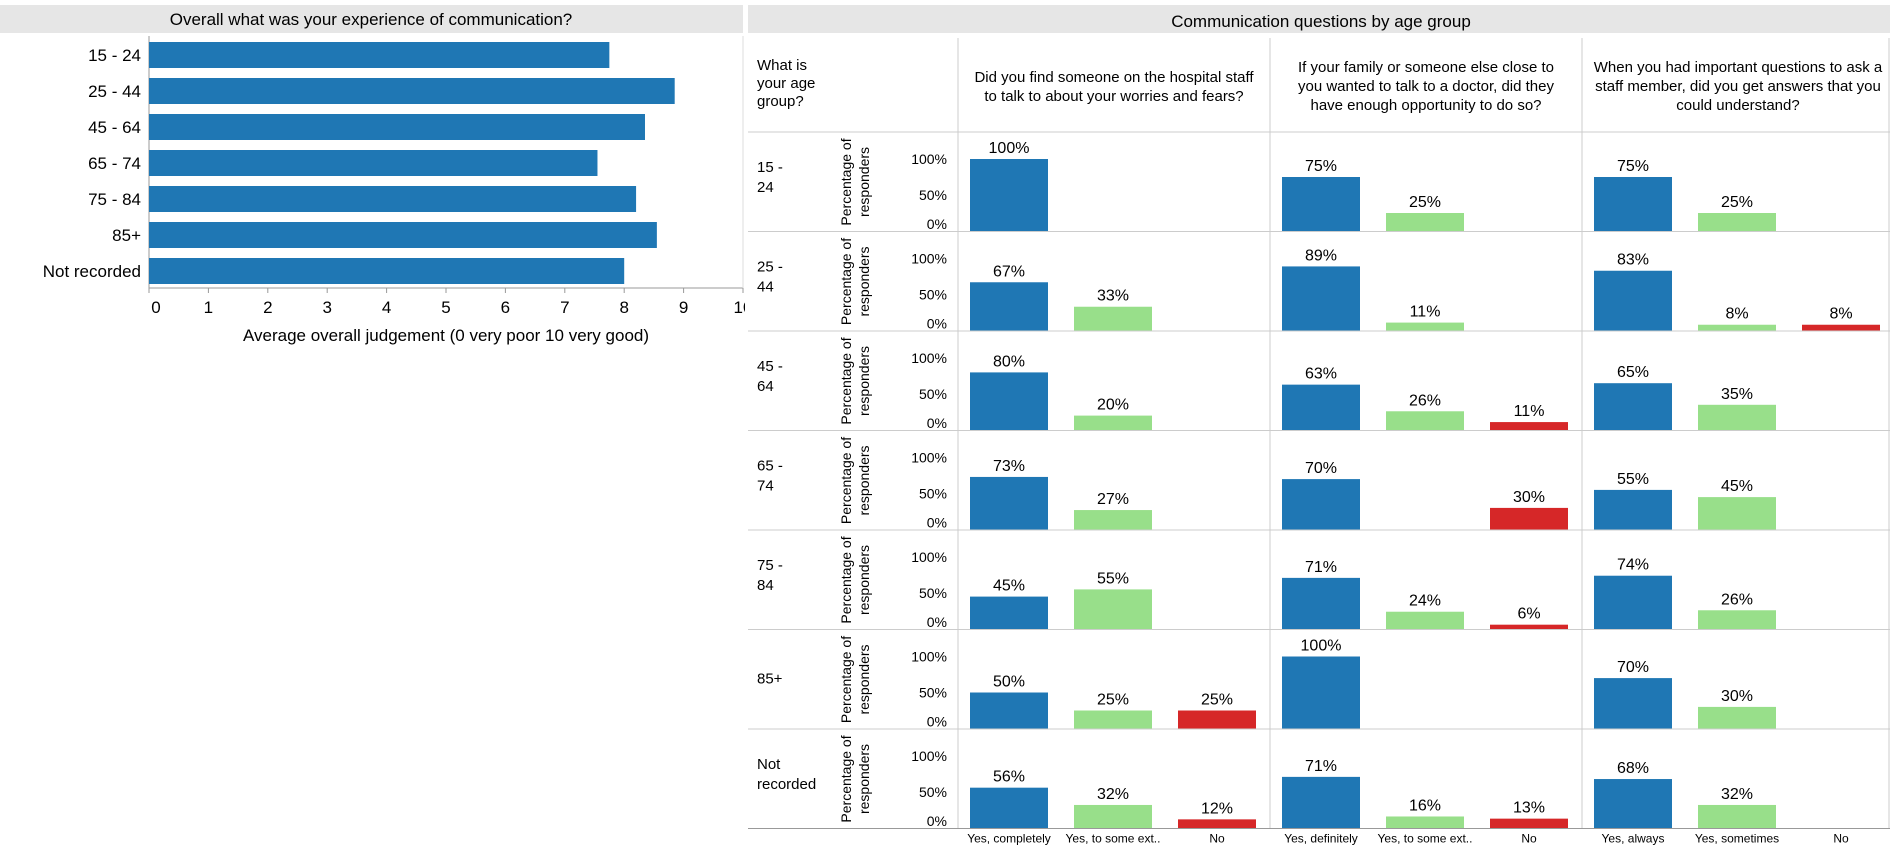 This screenshot has height=847, width=1890. Describe the element at coordinates (765, 585) in the screenshot. I see `age-group-label: 84` at that location.